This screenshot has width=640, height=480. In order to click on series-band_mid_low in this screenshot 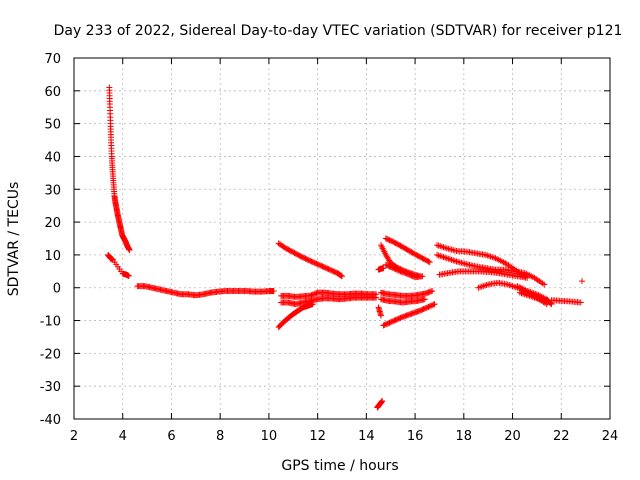, I will do `click(402, 301)`.